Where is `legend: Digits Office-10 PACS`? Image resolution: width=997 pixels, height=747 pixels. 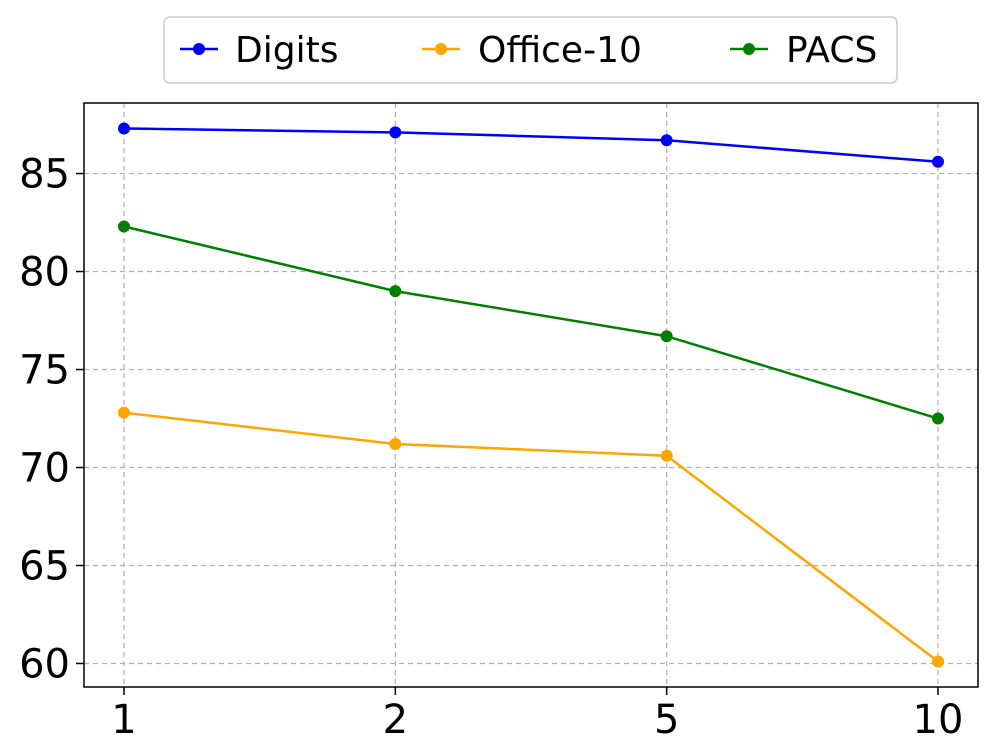
legend: Digits Office-10 PACS is located at coordinates (530, 50).